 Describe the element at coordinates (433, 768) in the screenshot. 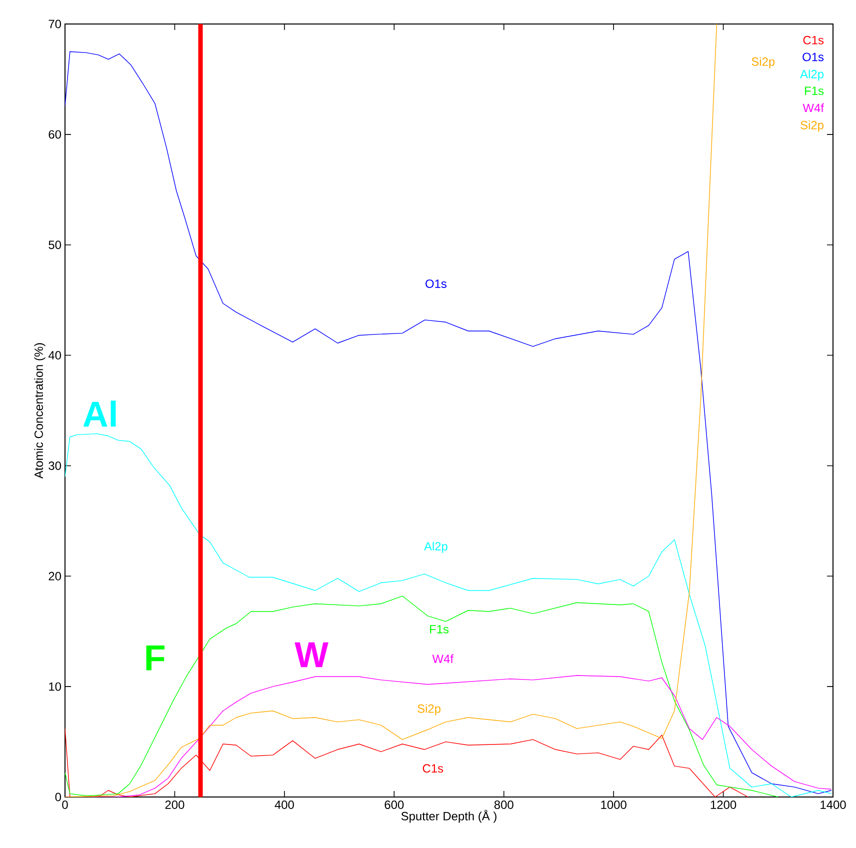

I see `annotation: C1s` at that location.